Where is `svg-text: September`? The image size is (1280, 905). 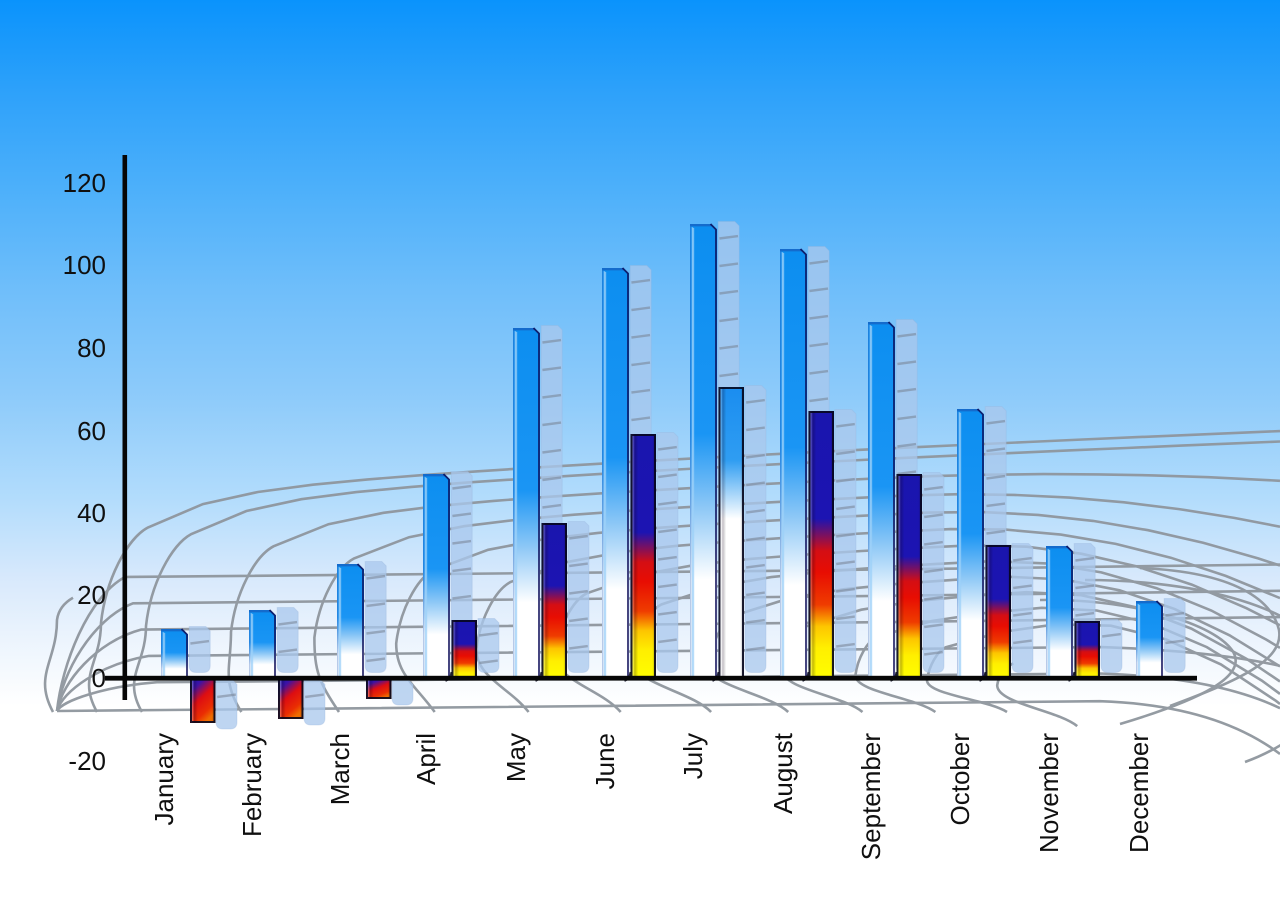
svg-text: September is located at coordinates (871, 797).